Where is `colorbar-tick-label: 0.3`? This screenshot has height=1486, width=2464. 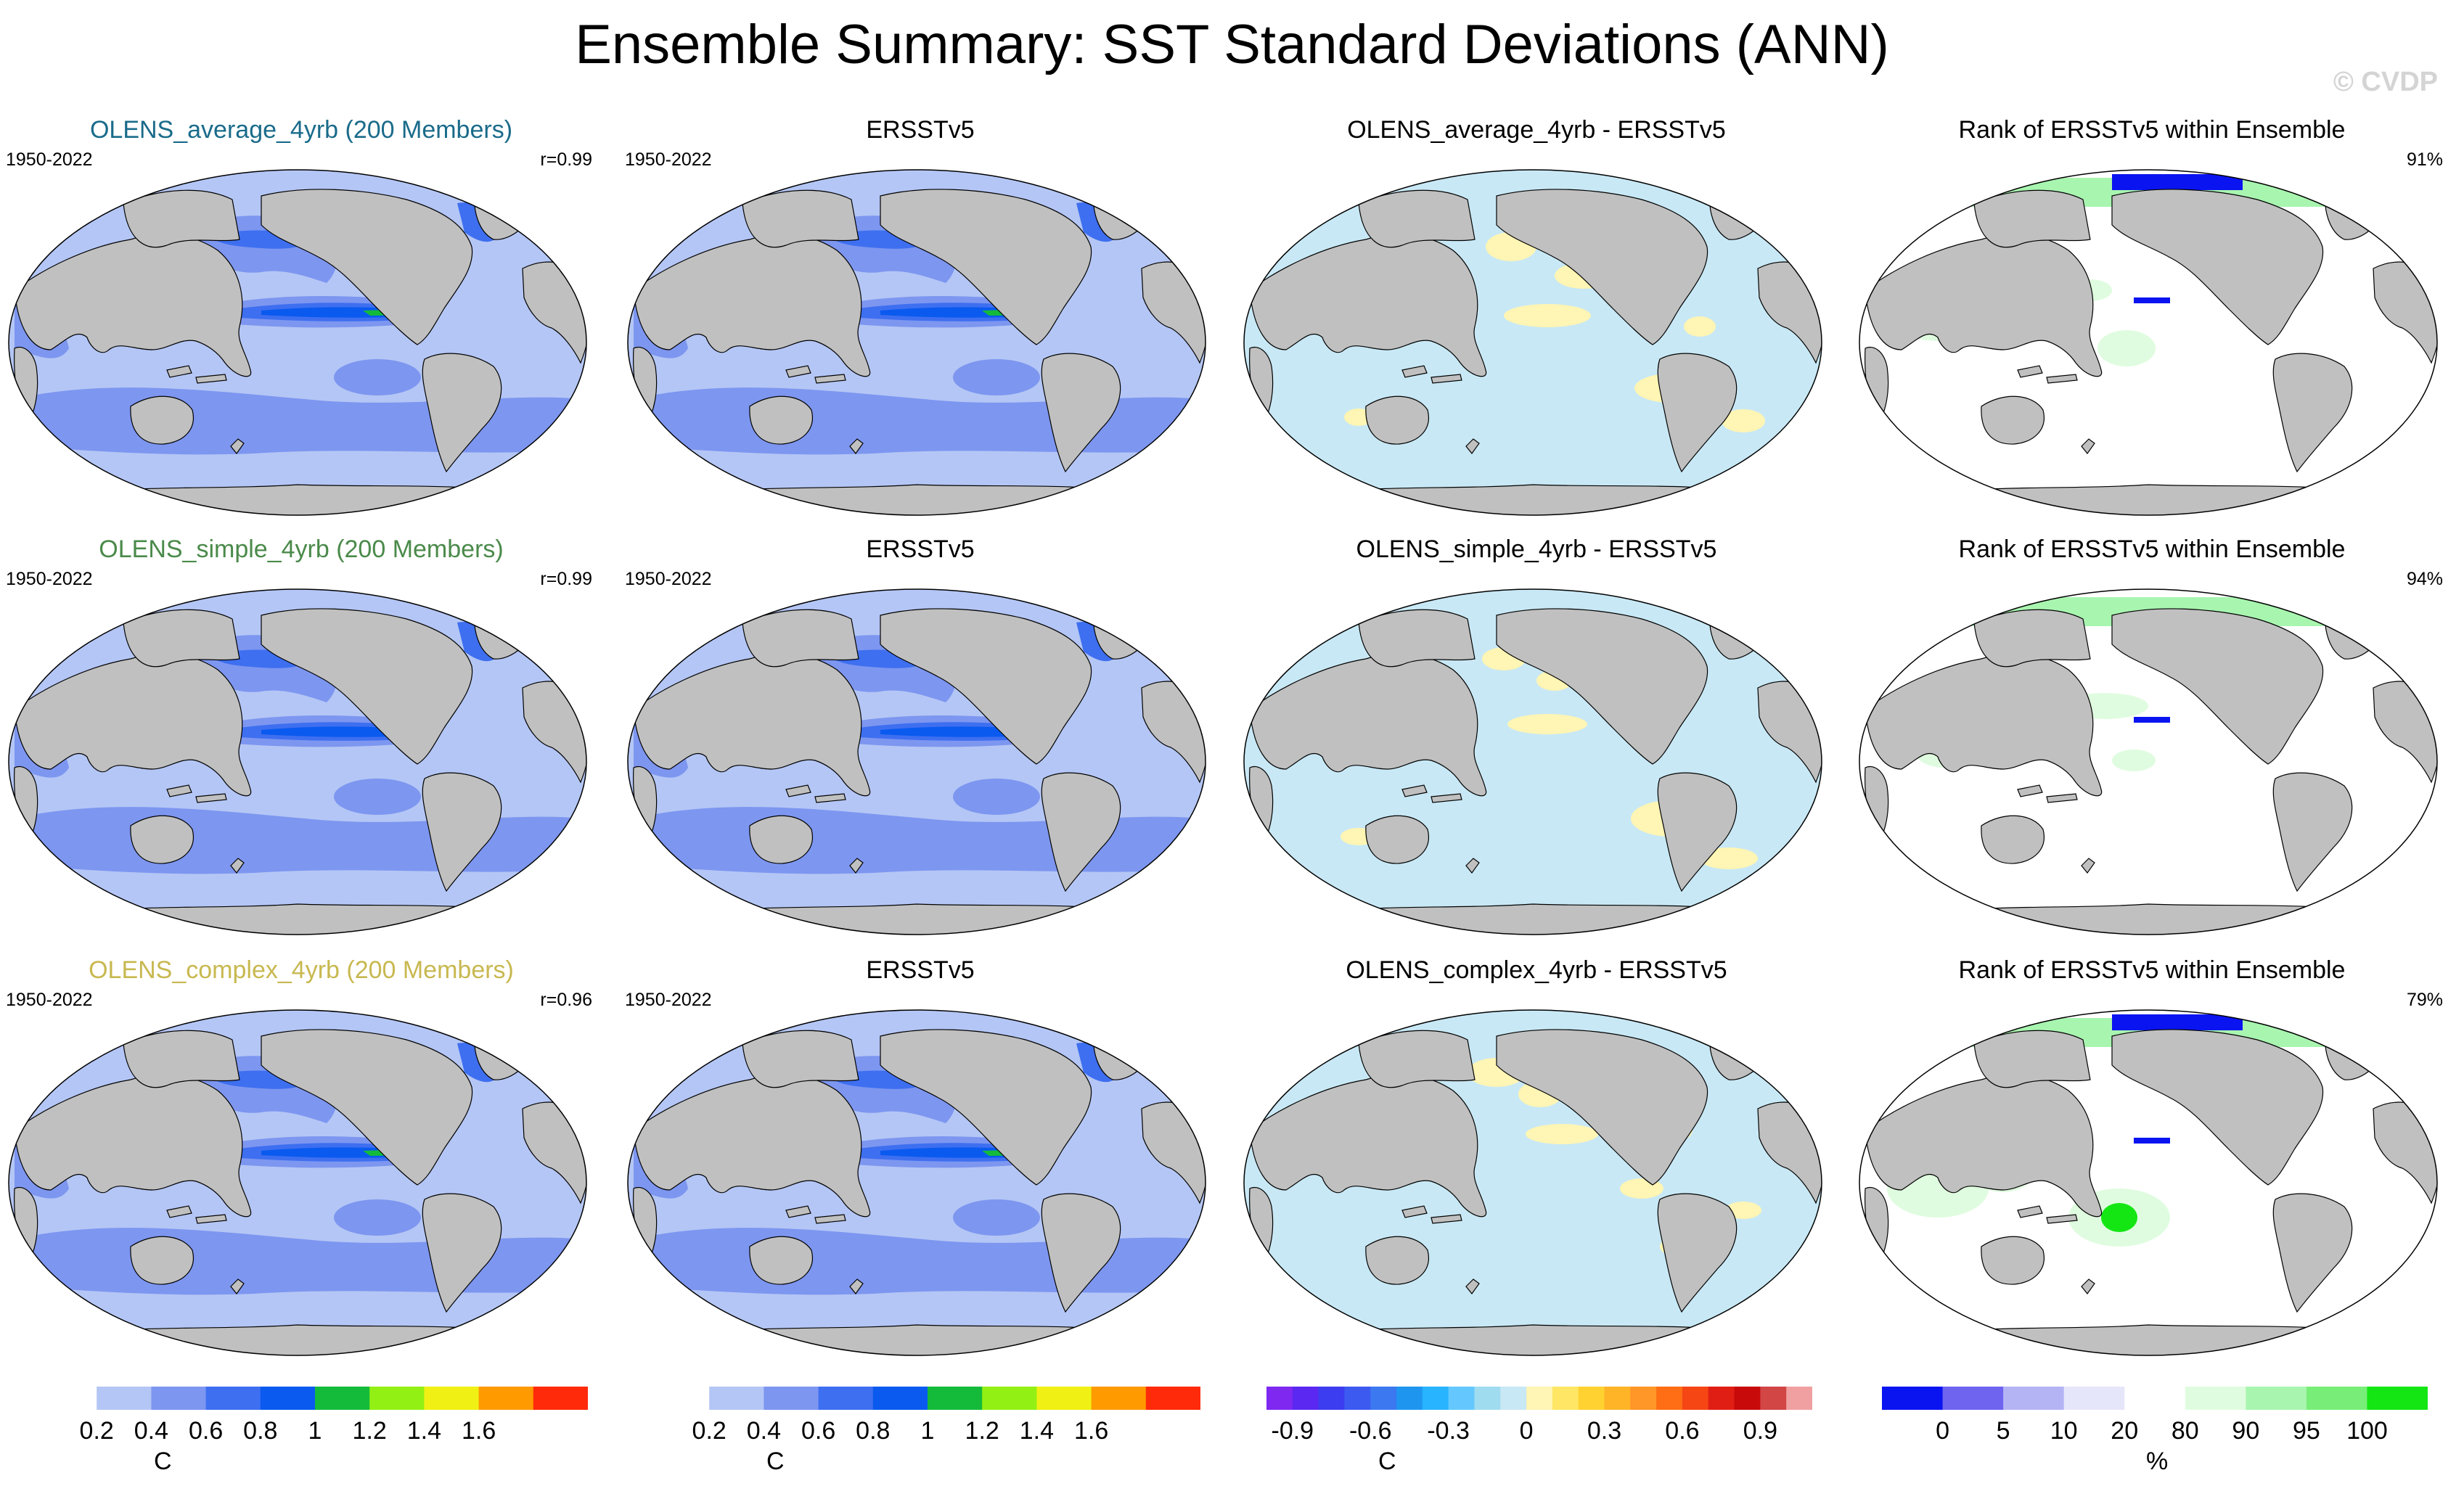 colorbar-tick-label: 0.3 is located at coordinates (1605, 1431).